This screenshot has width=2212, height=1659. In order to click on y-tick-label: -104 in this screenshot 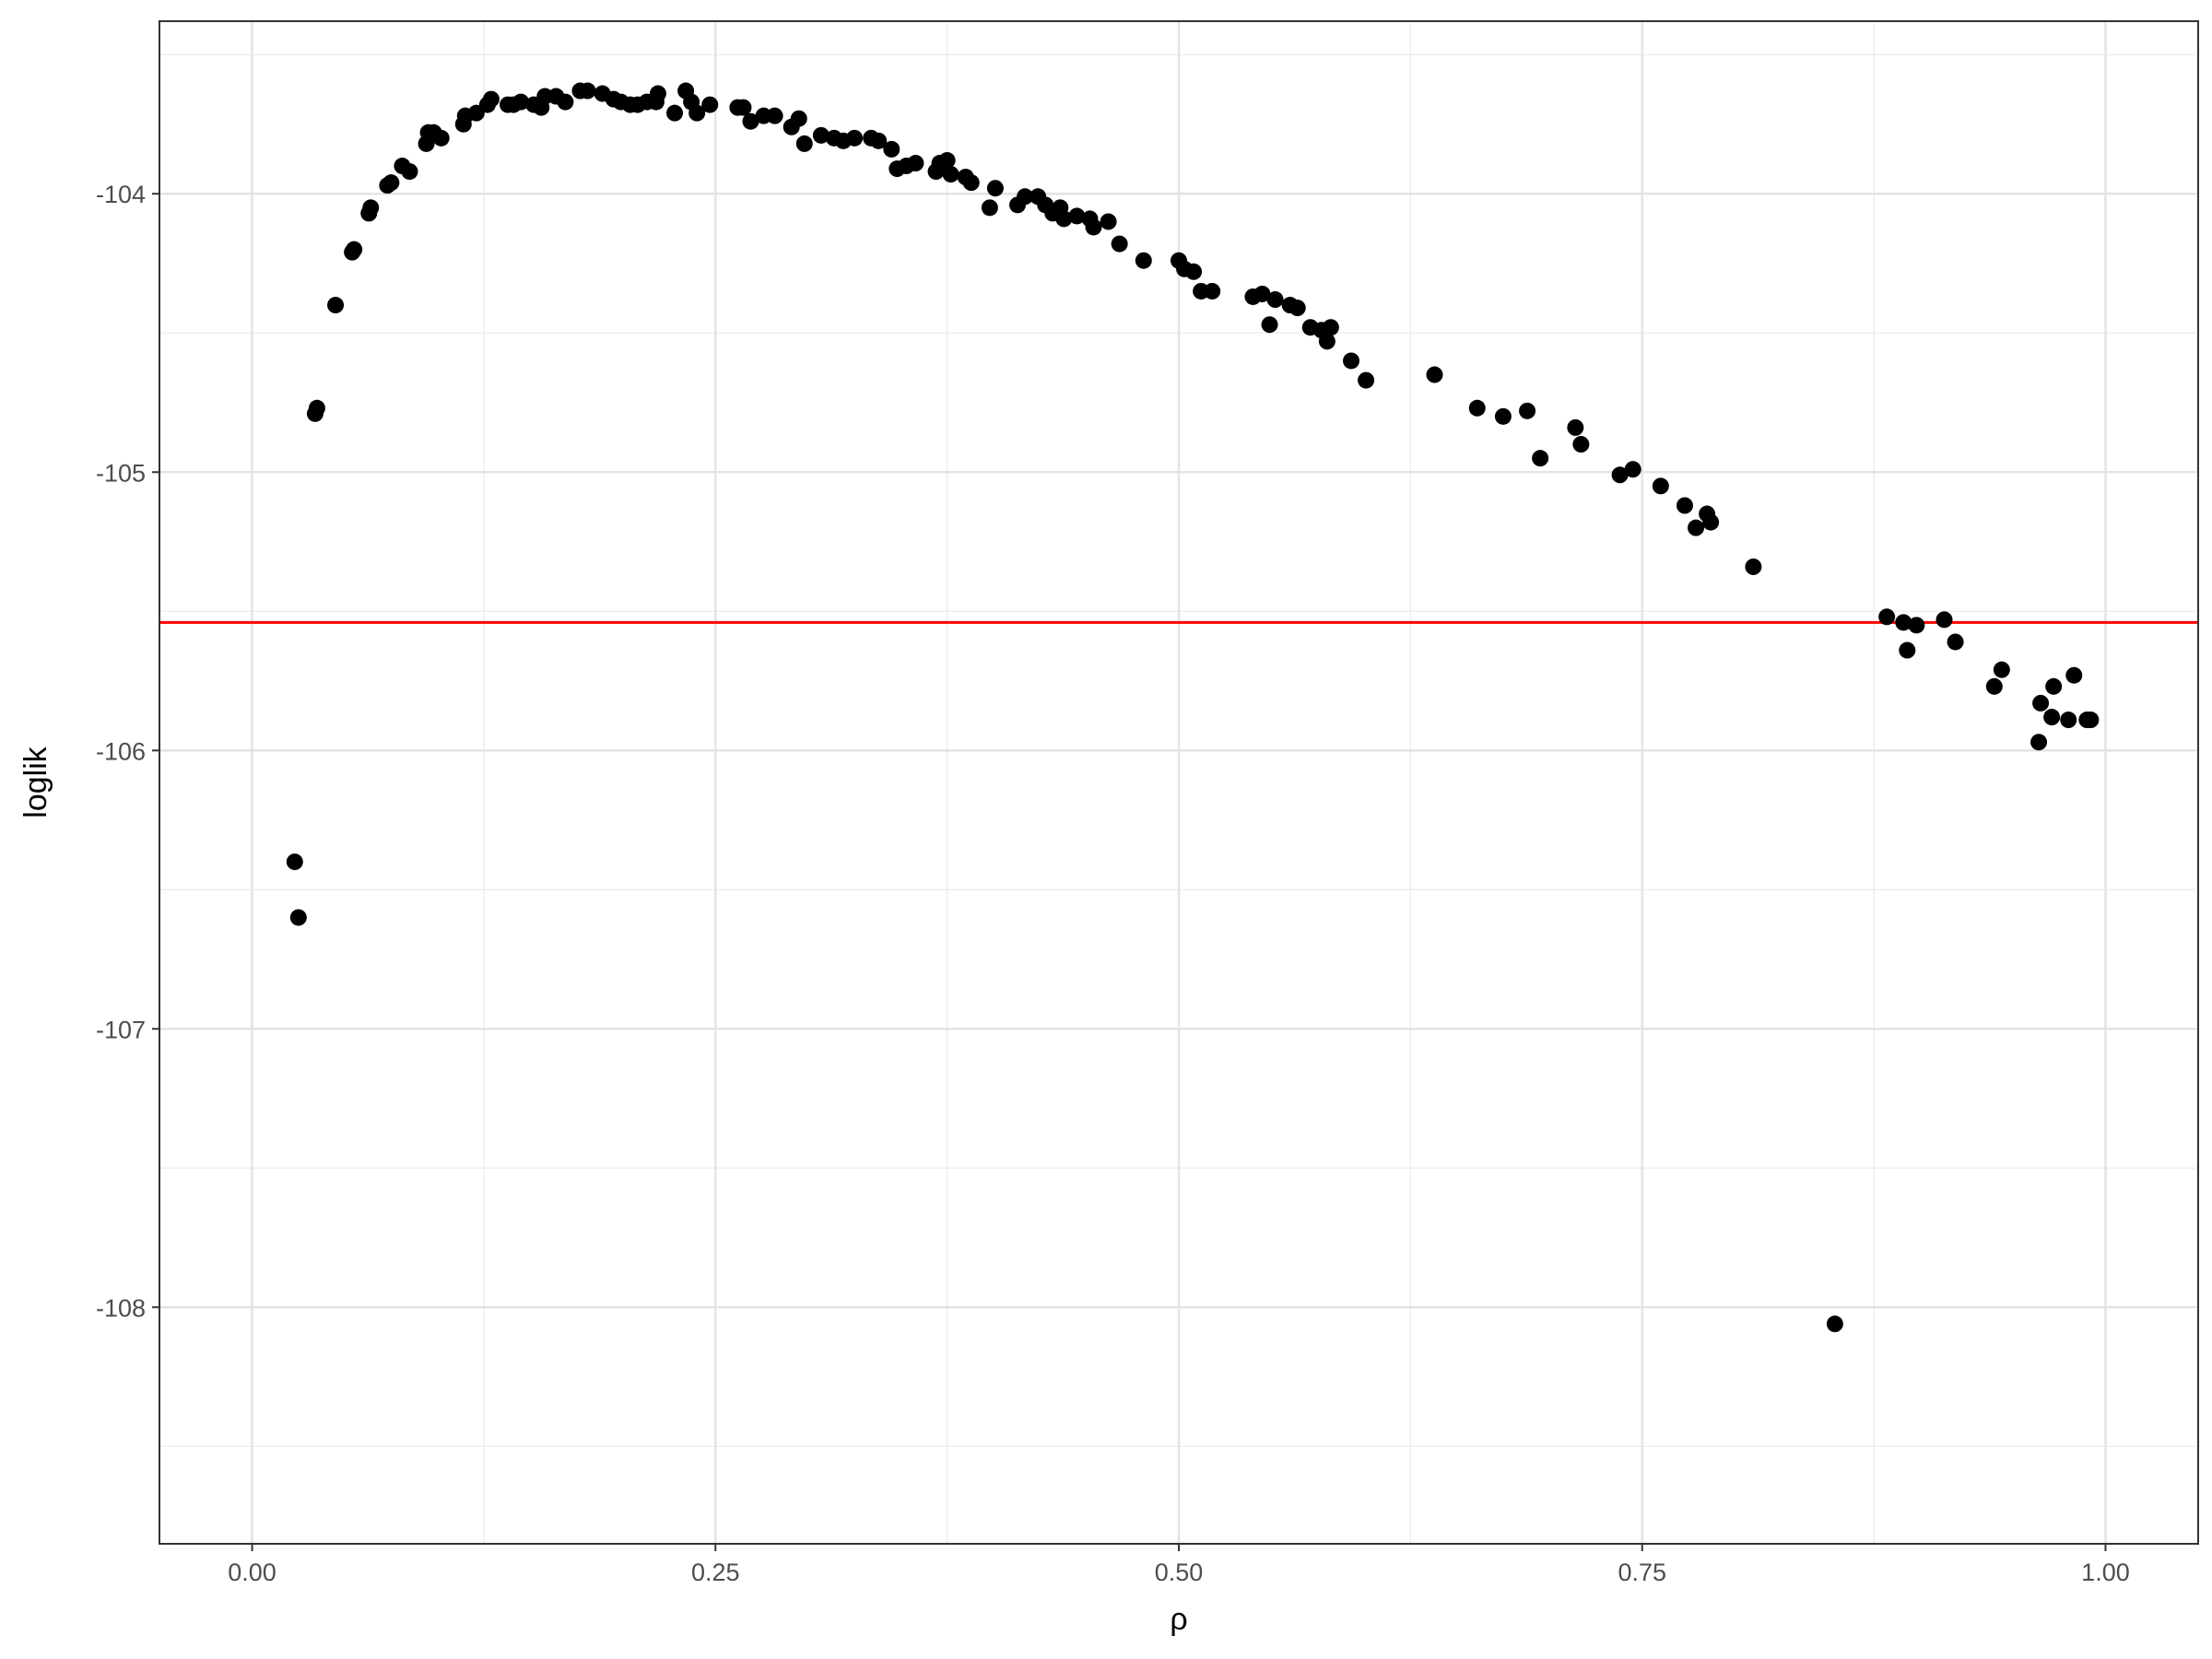, I will do `click(121, 194)`.